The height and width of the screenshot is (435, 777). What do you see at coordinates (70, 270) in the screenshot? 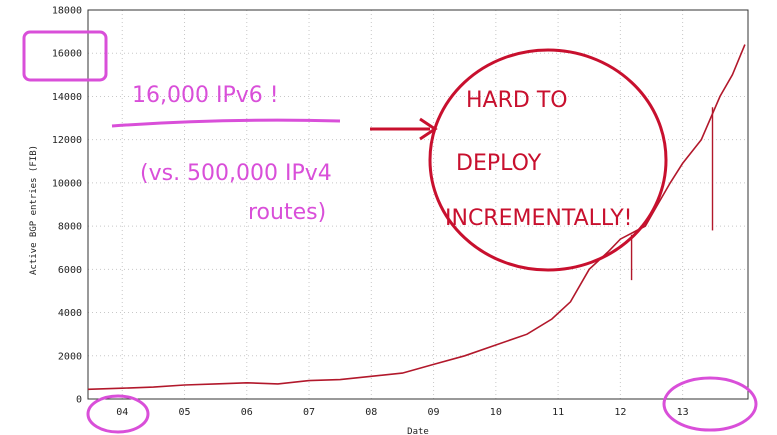
I see `y-tick-label: 6000` at bounding box center [70, 270].